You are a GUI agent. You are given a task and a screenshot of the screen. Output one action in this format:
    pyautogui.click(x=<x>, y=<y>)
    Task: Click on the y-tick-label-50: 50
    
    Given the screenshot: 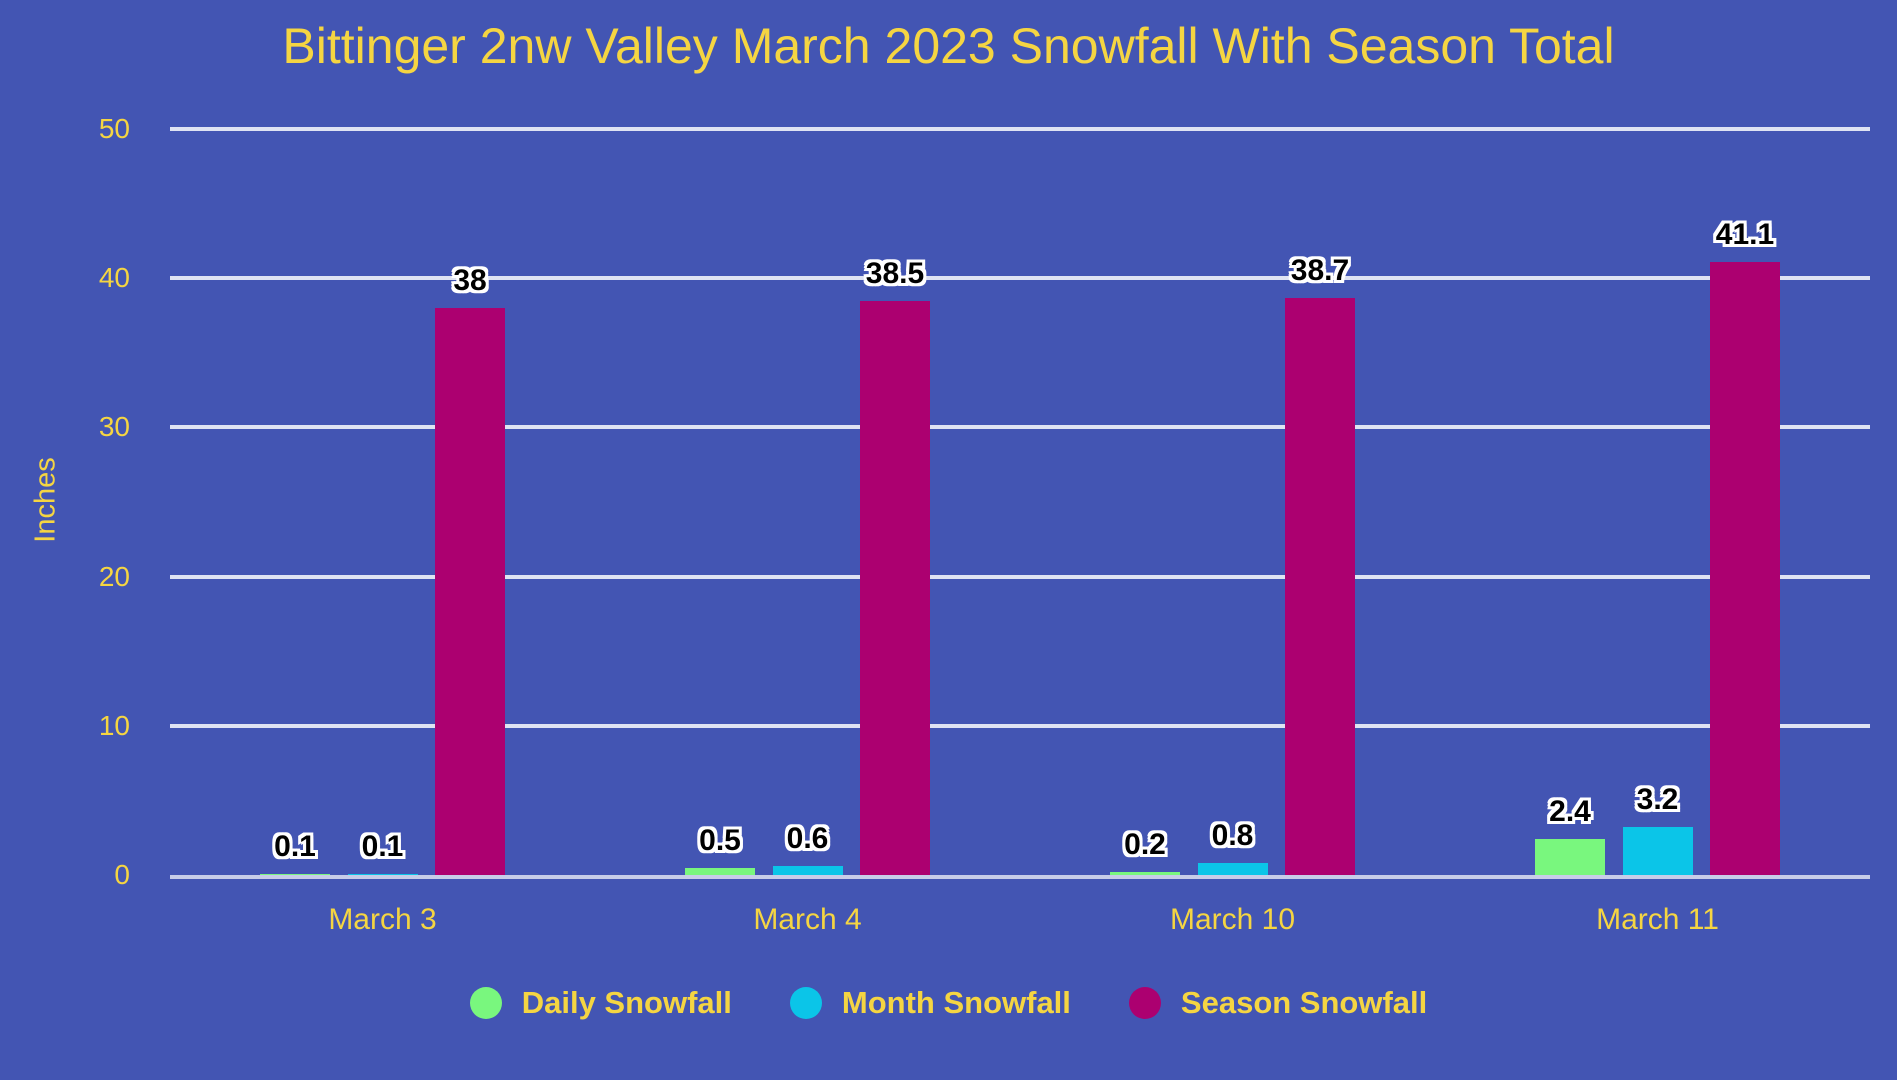 What is the action you would take?
    pyautogui.click(x=114, y=128)
    